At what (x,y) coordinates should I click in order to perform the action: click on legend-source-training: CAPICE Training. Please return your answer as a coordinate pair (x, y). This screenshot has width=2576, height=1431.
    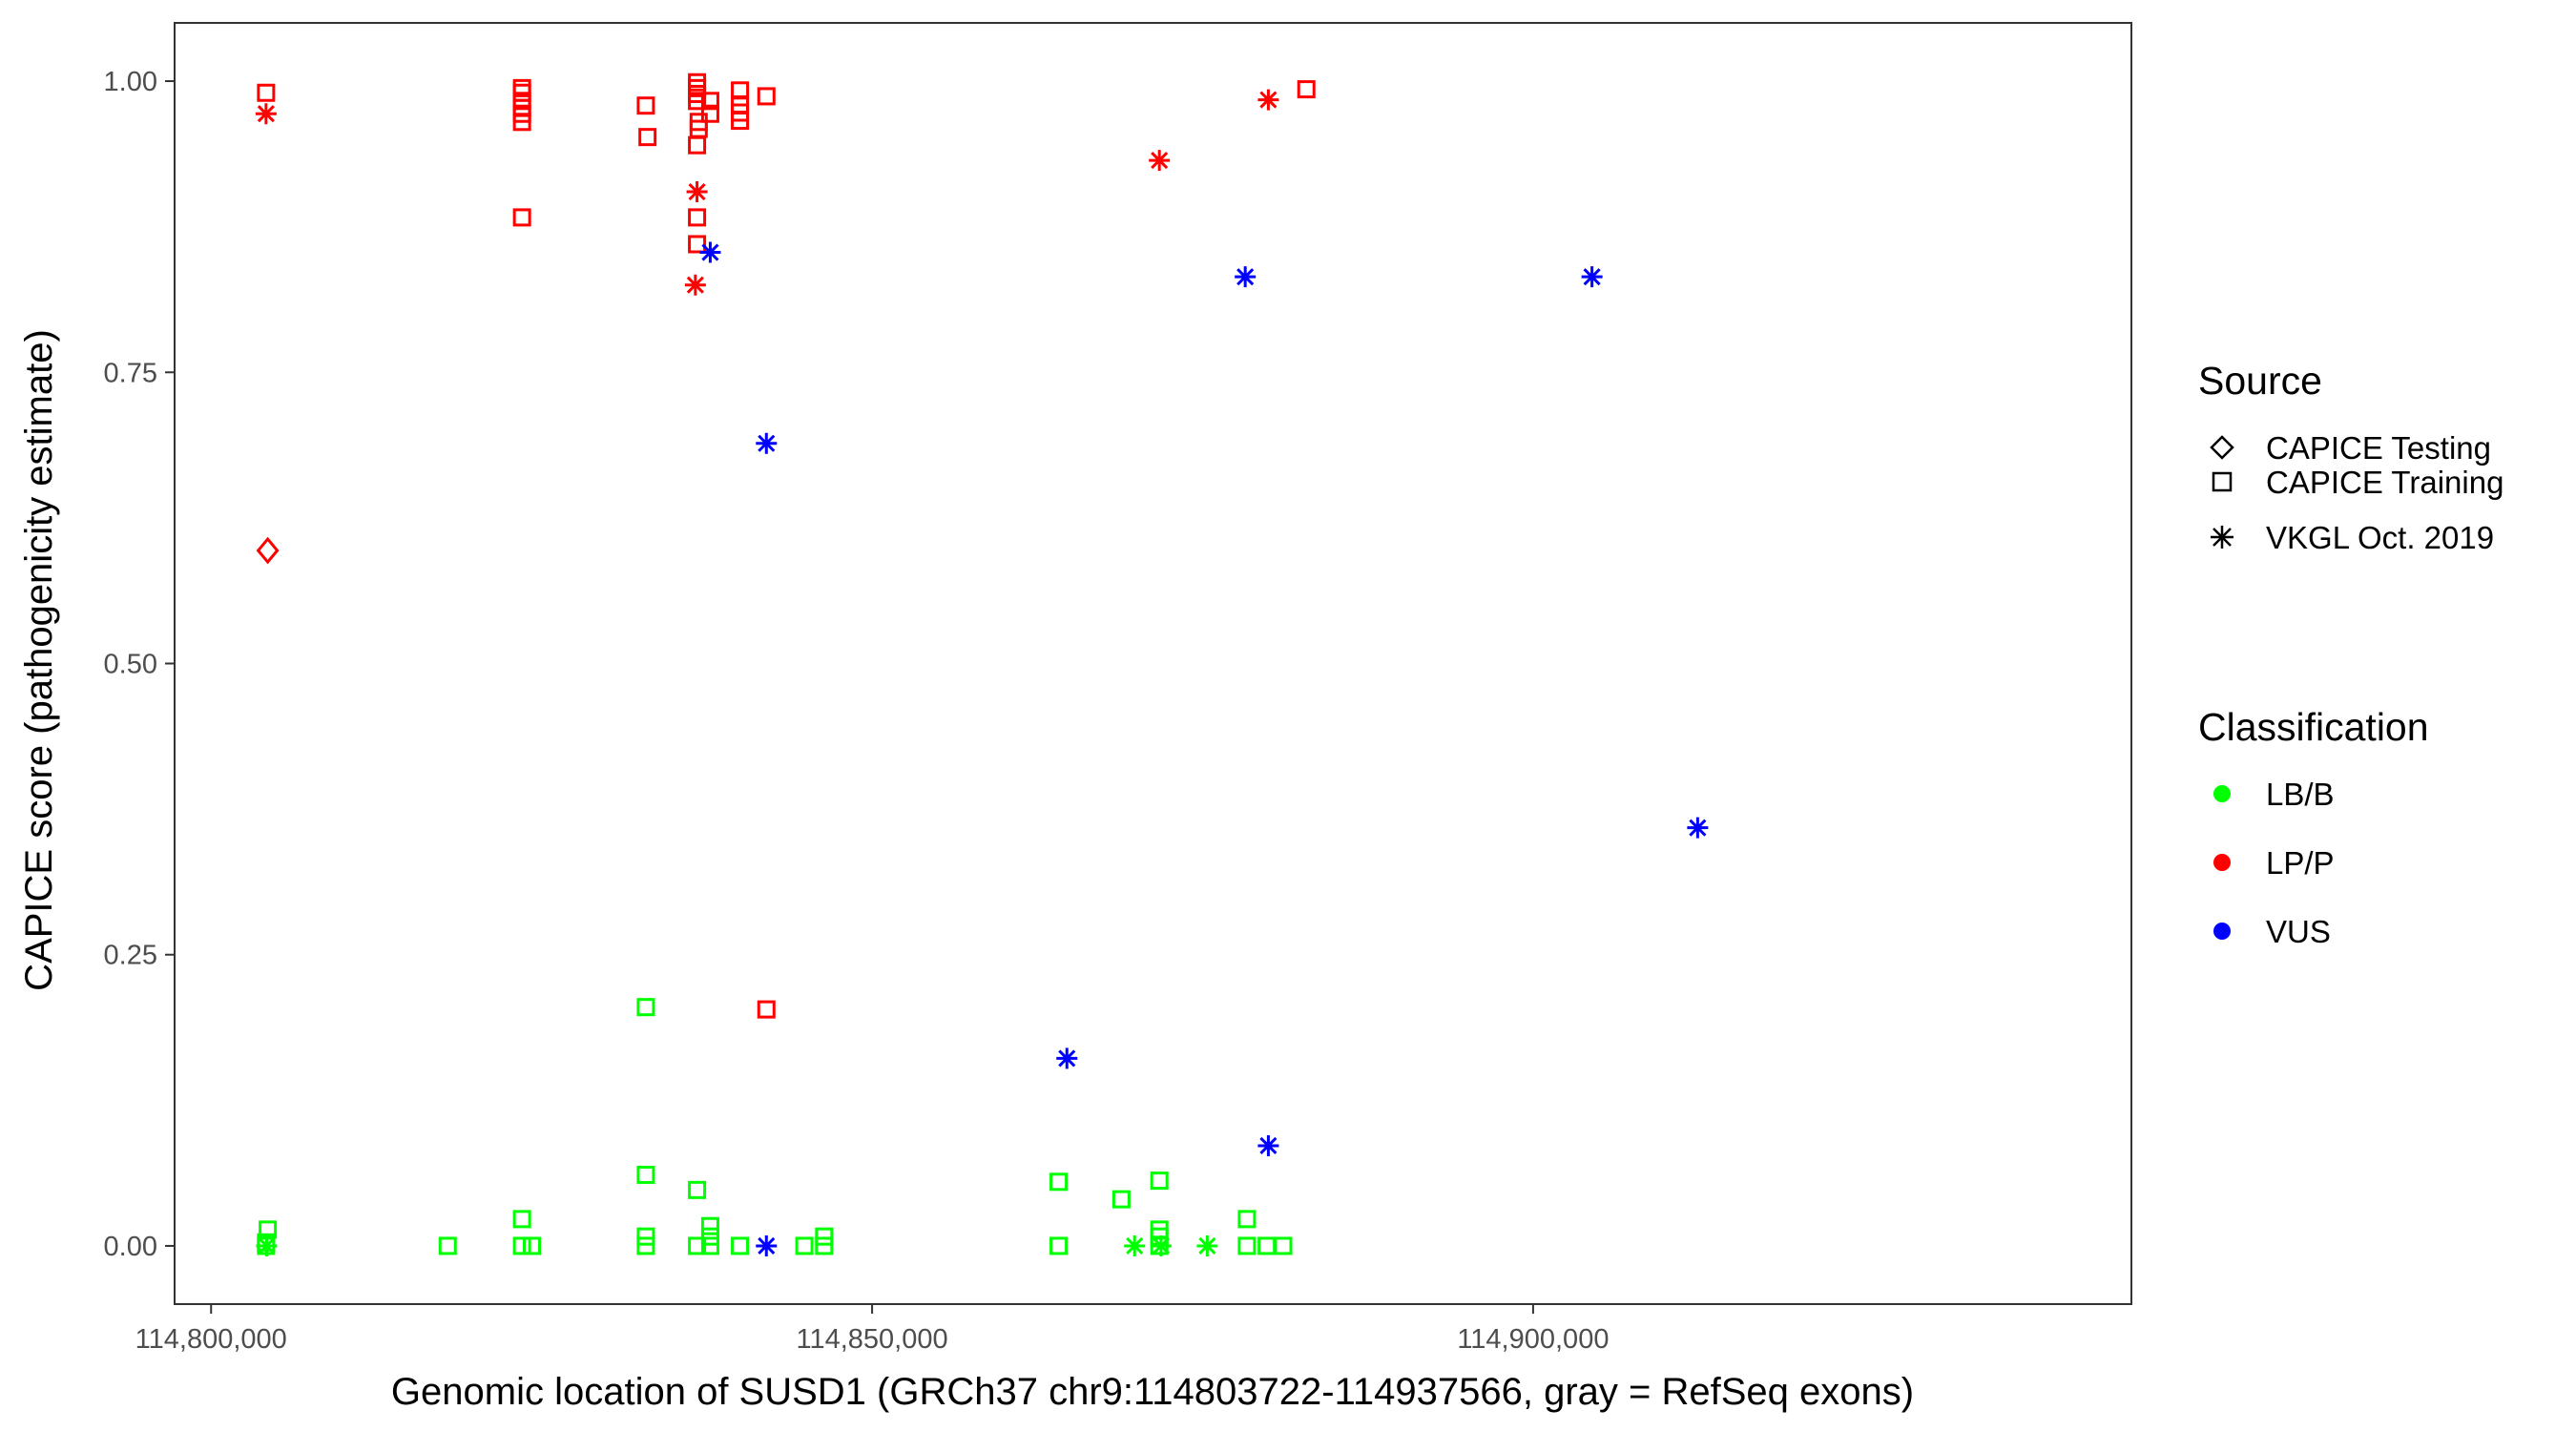
    Looking at the image, I should click on (2384, 482).